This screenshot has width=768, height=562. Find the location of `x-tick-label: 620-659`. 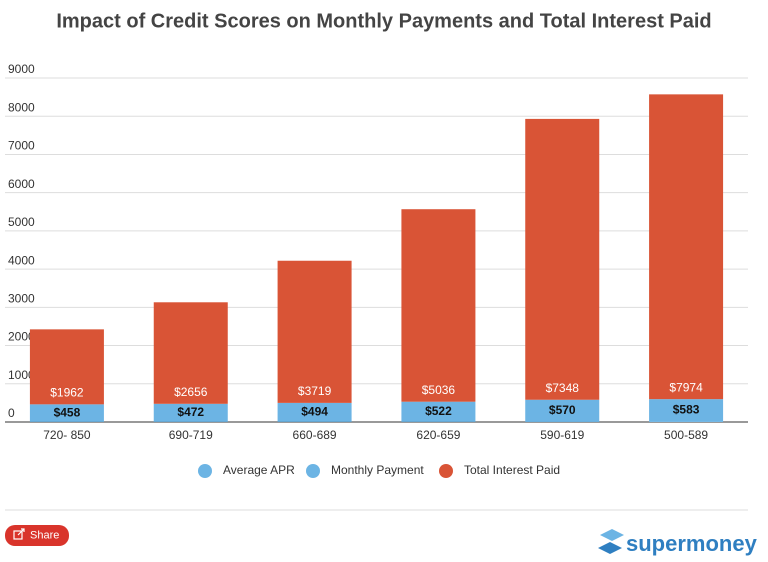

x-tick-label: 620-659 is located at coordinates (438, 435).